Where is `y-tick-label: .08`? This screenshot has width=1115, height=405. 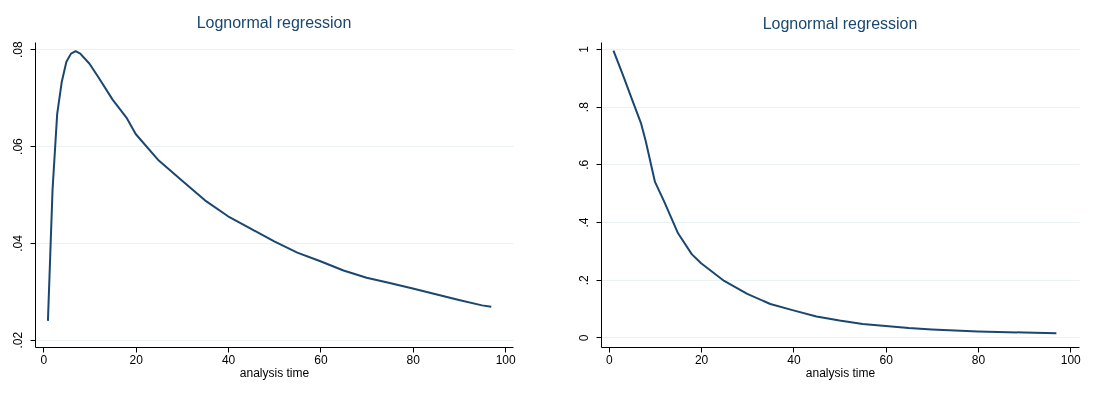 y-tick-label: .08 is located at coordinates (17, 50).